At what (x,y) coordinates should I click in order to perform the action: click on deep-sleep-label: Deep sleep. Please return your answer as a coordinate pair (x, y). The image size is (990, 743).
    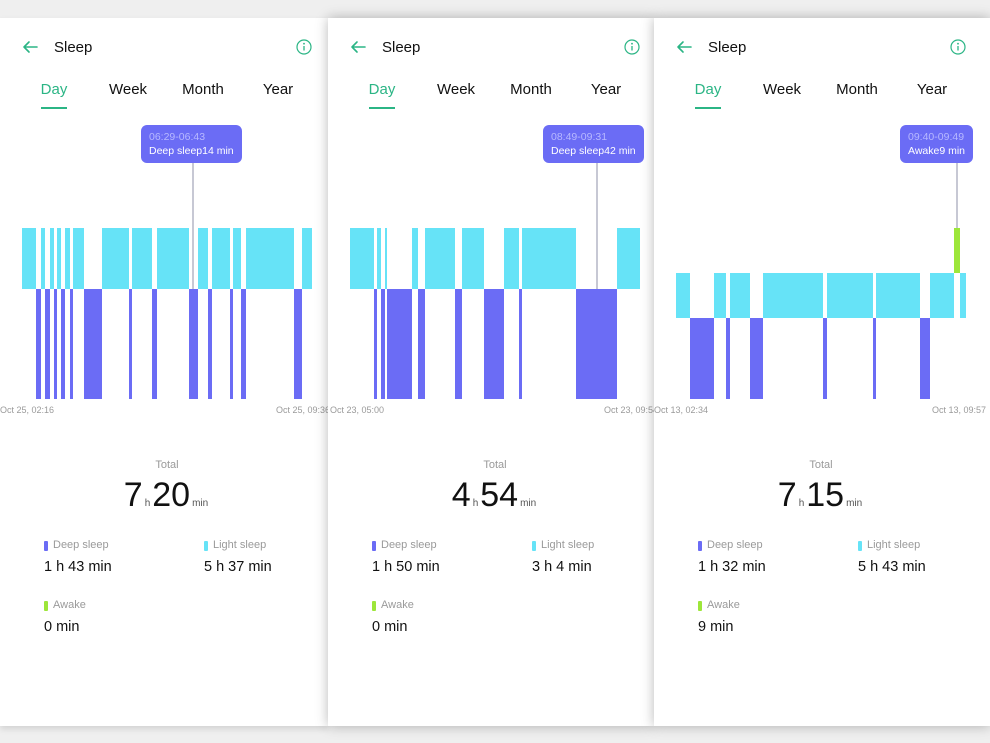
    Looking at the image, I should click on (404, 545).